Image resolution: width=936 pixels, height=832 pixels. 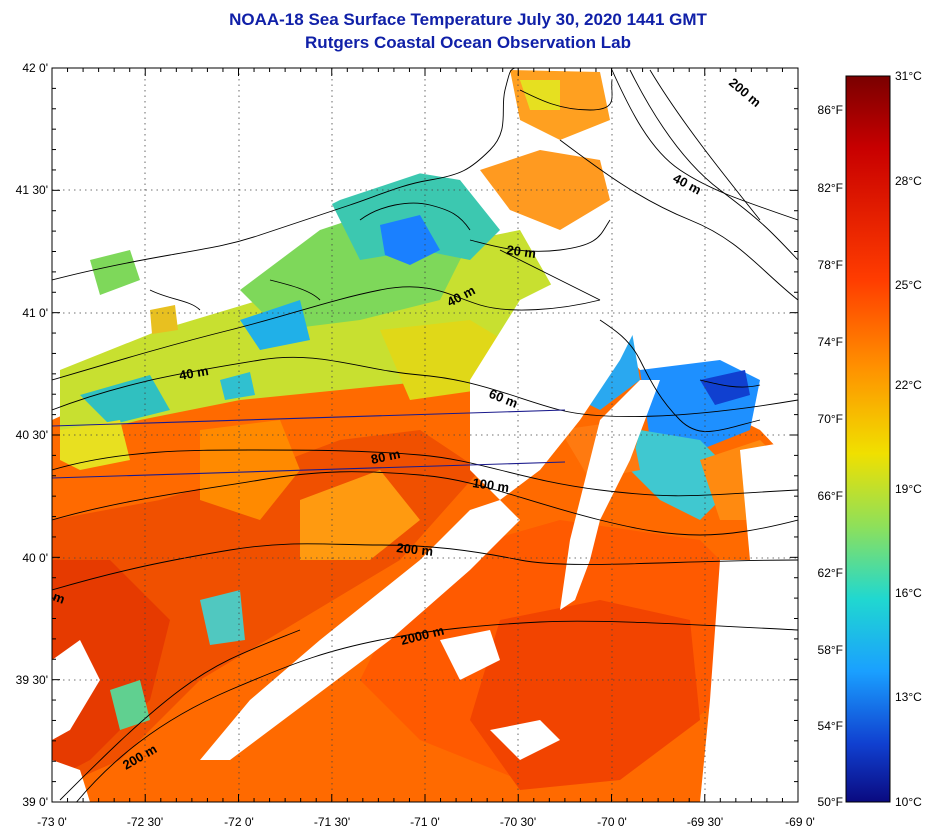 What do you see at coordinates (239, 822) in the screenshot?
I see `lon-label: -72 0'` at bounding box center [239, 822].